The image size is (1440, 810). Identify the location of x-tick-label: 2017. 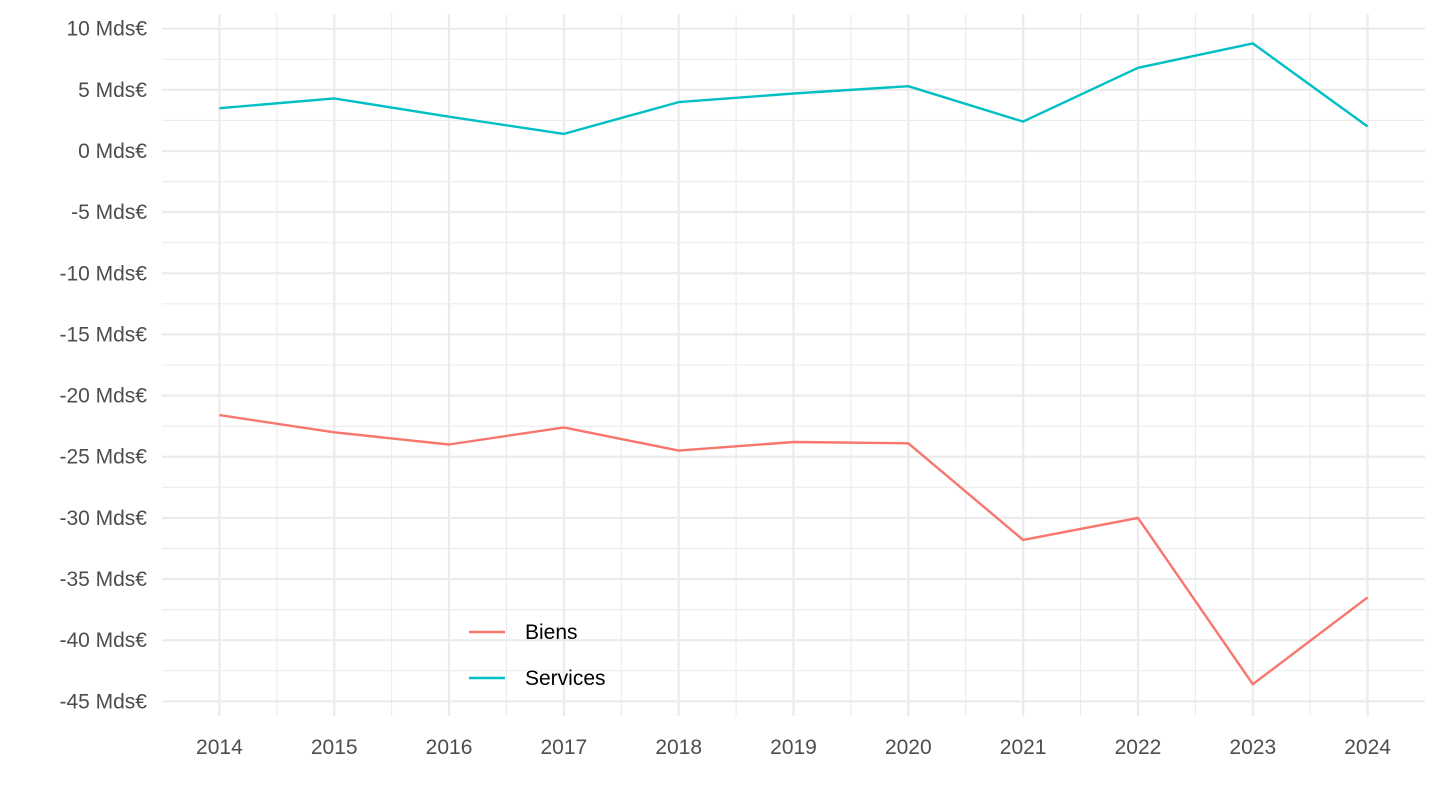
(564, 747).